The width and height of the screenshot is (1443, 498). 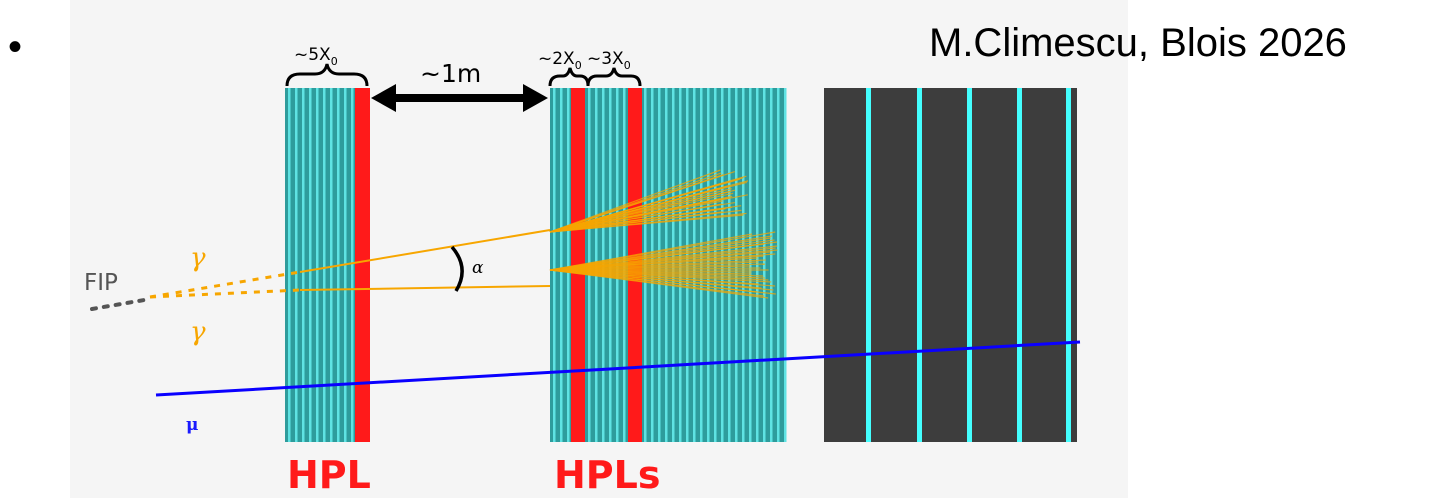 What do you see at coordinates (362, 265) in the screenshot?
I see `hpl-first-active-layer` at bounding box center [362, 265].